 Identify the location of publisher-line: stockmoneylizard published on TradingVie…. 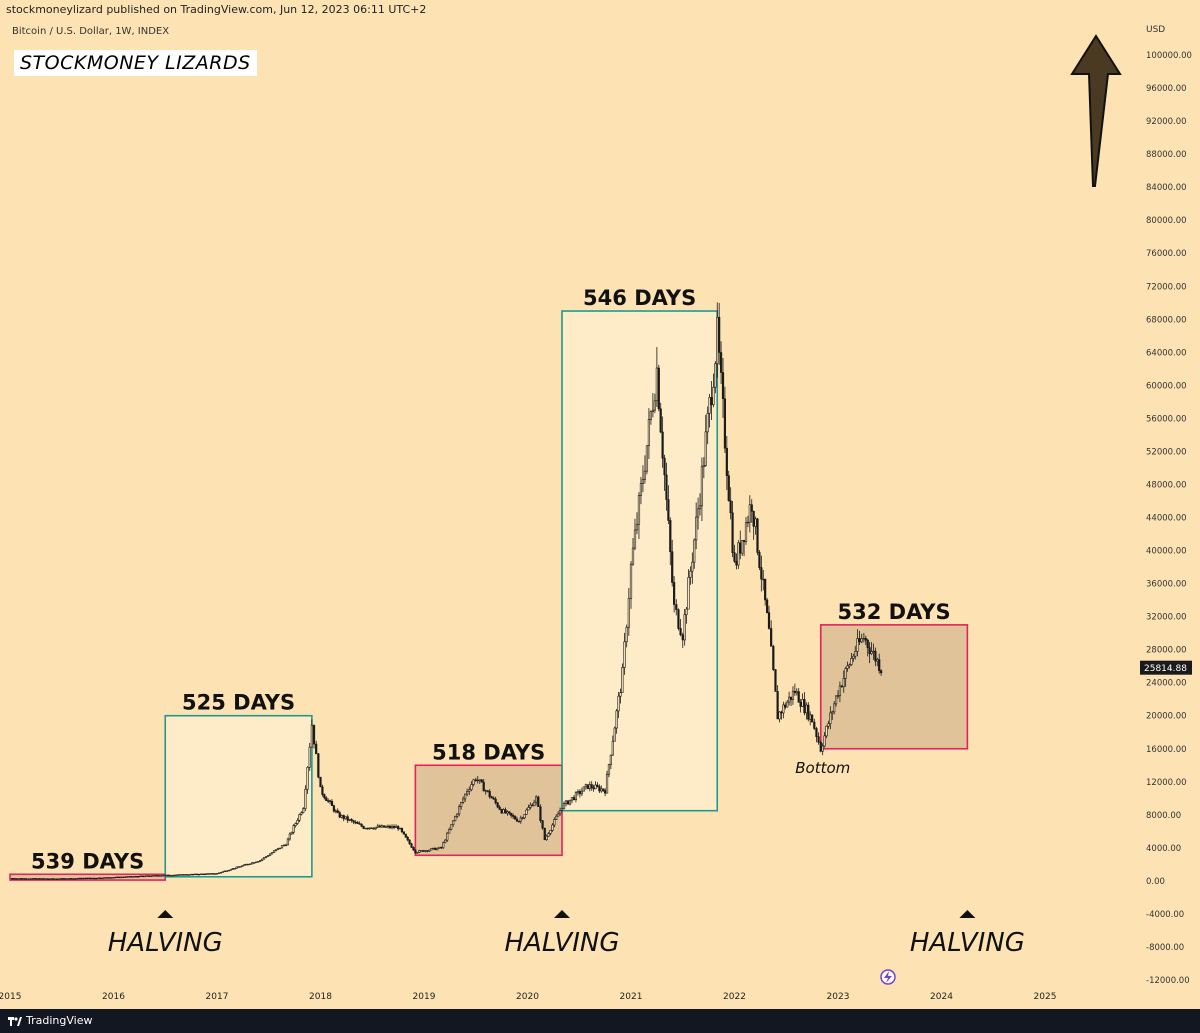
(600, 10).